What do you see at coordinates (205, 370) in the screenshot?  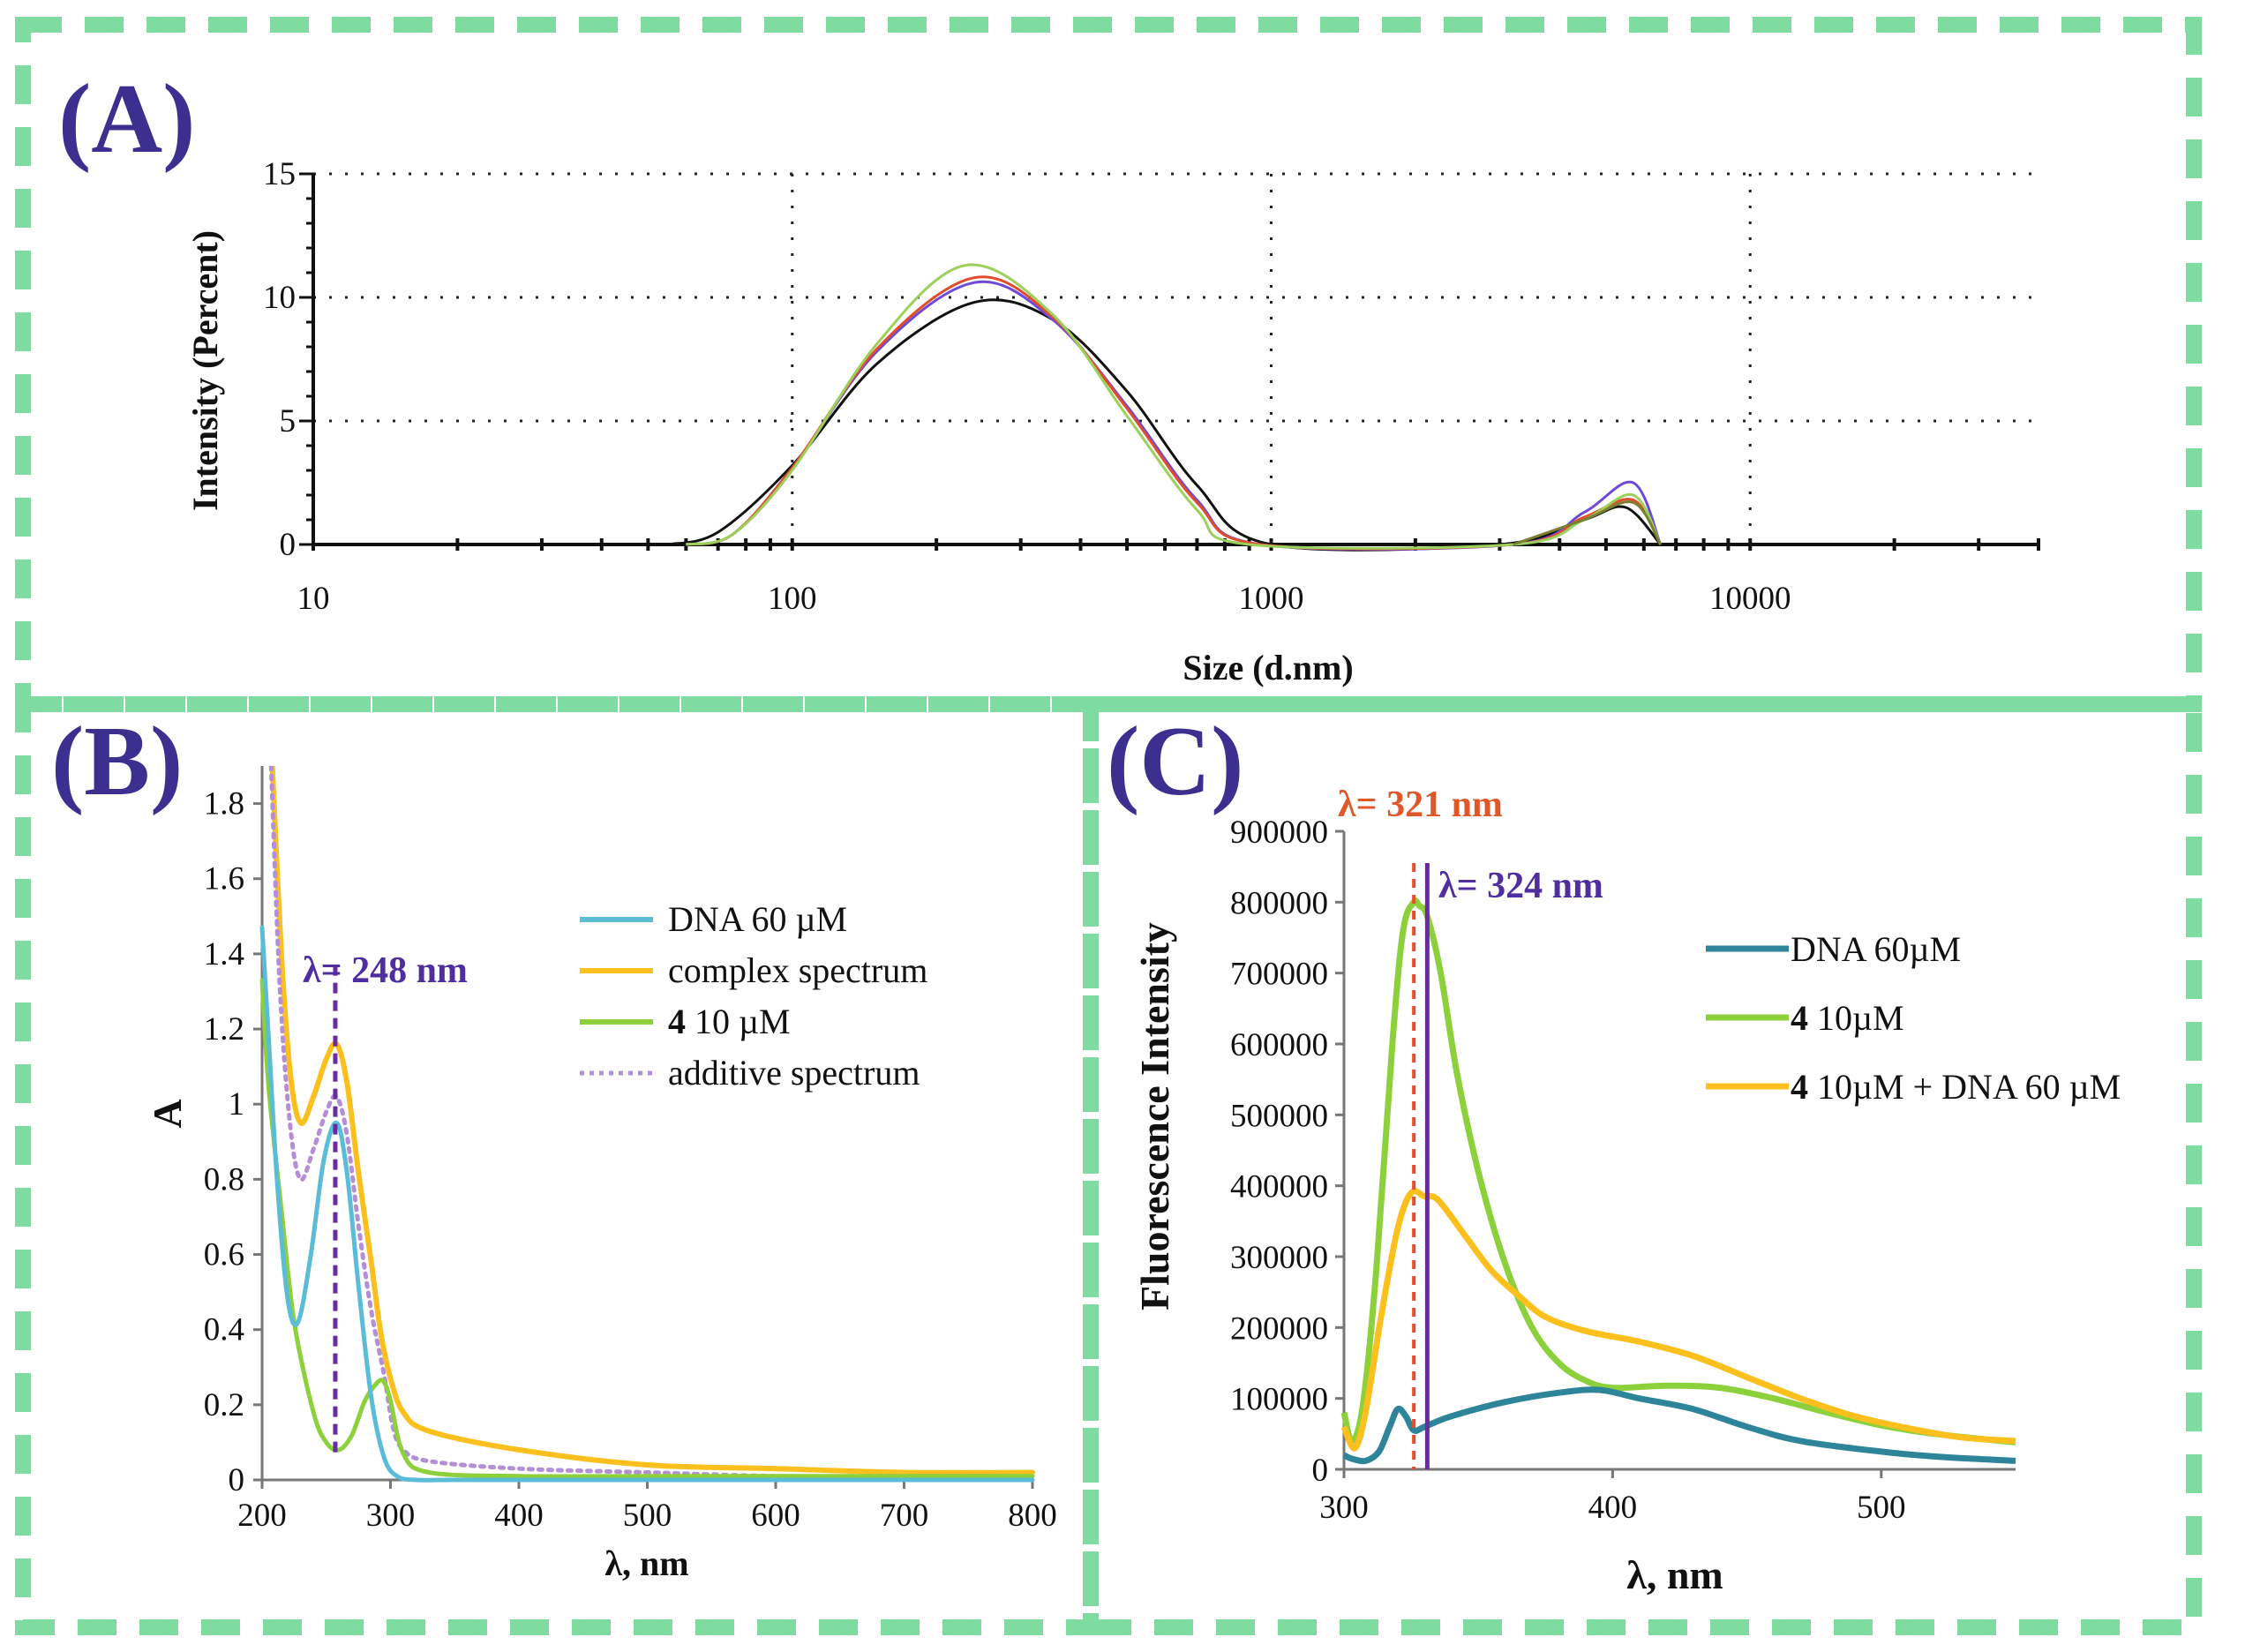 I see `chart-a-y-axis-title: Intensity (Percent)` at bounding box center [205, 370].